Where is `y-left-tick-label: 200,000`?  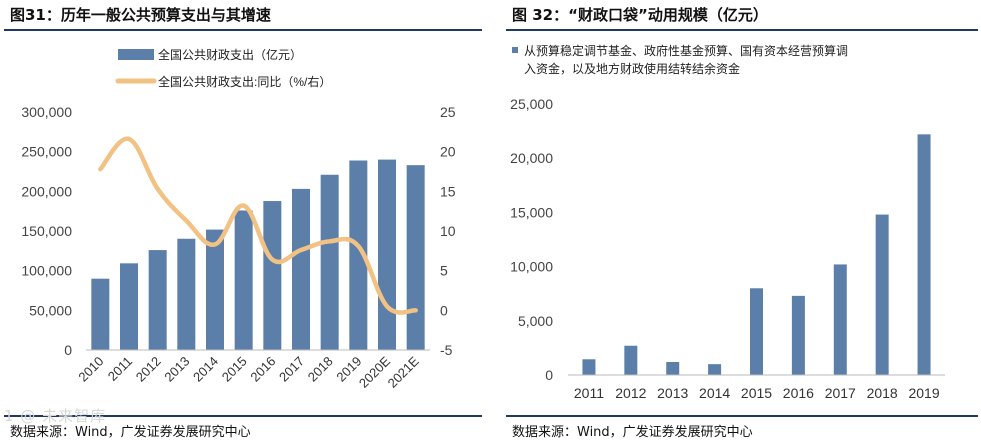 y-left-tick-label: 200,000 is located at coordinates (46, 191).